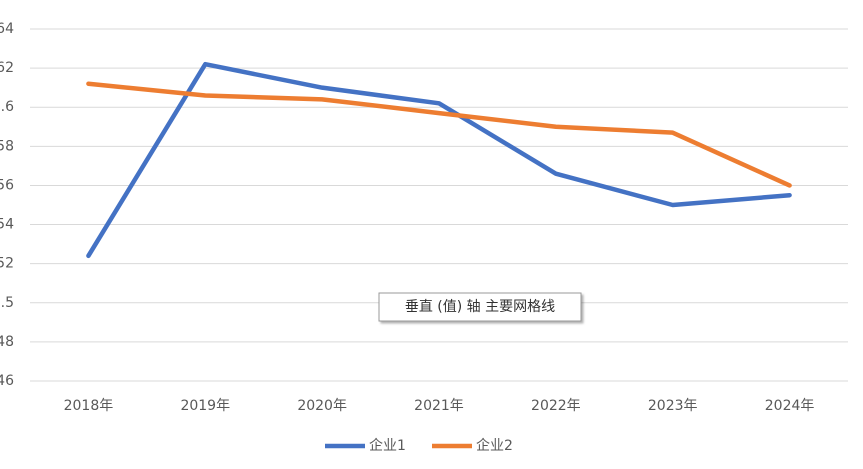  What do you see at coordinates (7, 225) in the screenshot?
I see `y-tick-label: 0.54` at bounding box center [7, 225].